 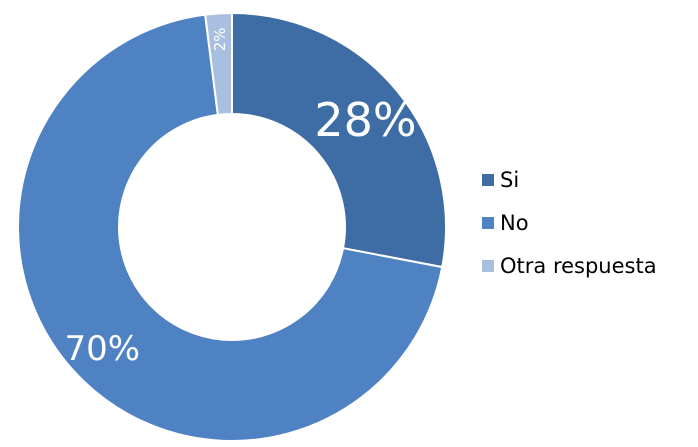 What do you see at coordinates (102, 349) in the screenshot?
I see `data-label-no: 70%` at bounding box center [102, 349].